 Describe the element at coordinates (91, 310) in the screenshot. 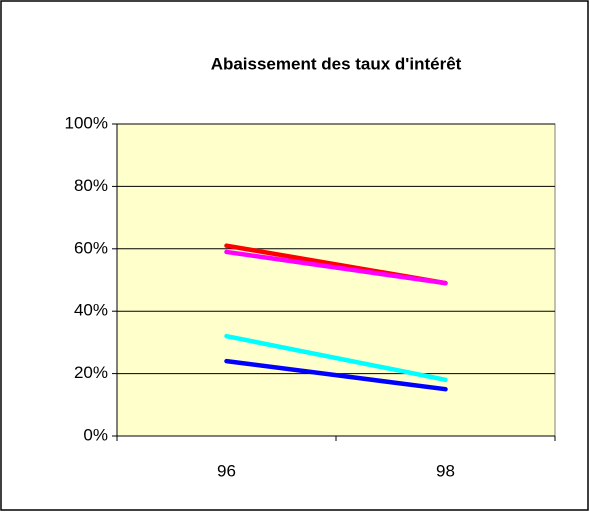

I see `y-tick-label: 40%` at that location.